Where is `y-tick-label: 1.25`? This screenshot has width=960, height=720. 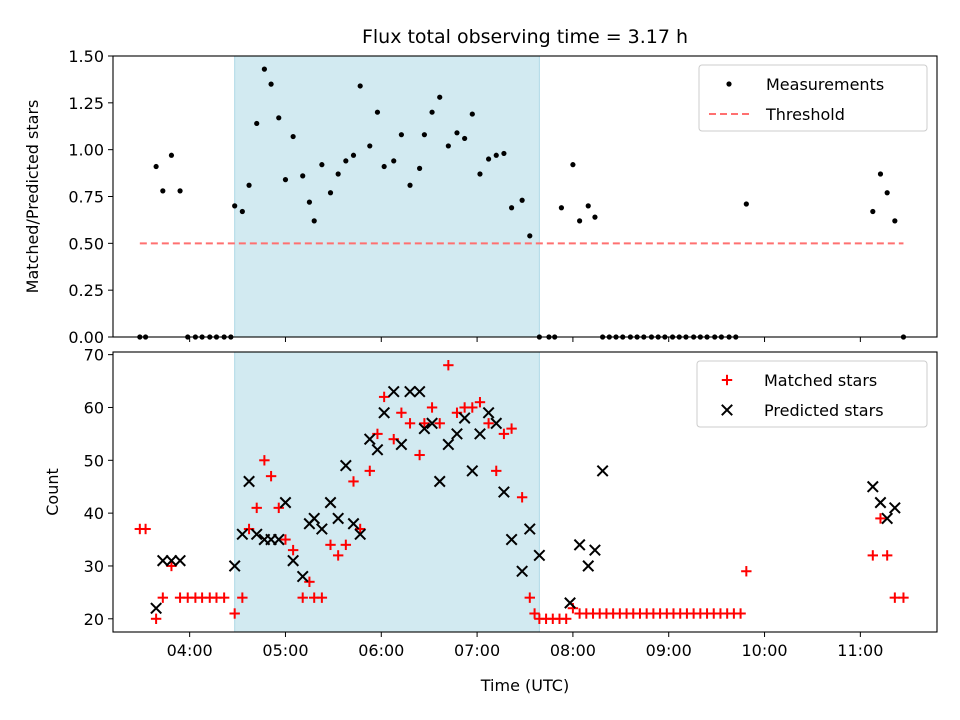 y-tick-label: 1.25 is located at coordinates (86, 103).